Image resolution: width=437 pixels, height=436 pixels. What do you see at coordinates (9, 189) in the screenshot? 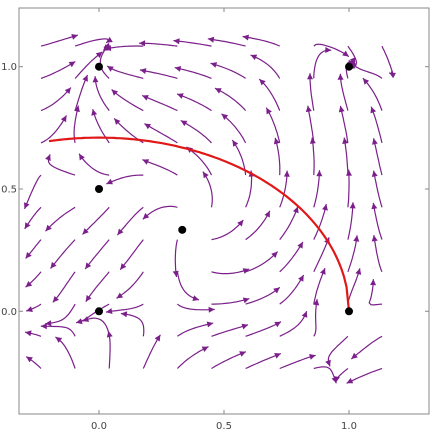
I see `y-tick-label: 0.5` at bounding box center [9, 189].